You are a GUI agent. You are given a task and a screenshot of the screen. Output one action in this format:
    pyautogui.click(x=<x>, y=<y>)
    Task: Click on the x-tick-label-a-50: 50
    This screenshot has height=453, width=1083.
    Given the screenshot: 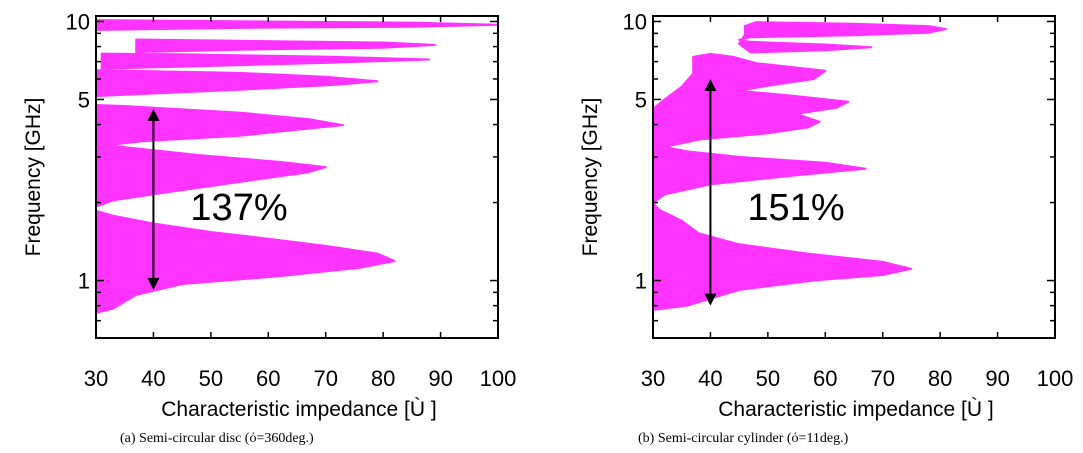 What is the action you would take?
    pyautogui.click(x=211, y=378)
    